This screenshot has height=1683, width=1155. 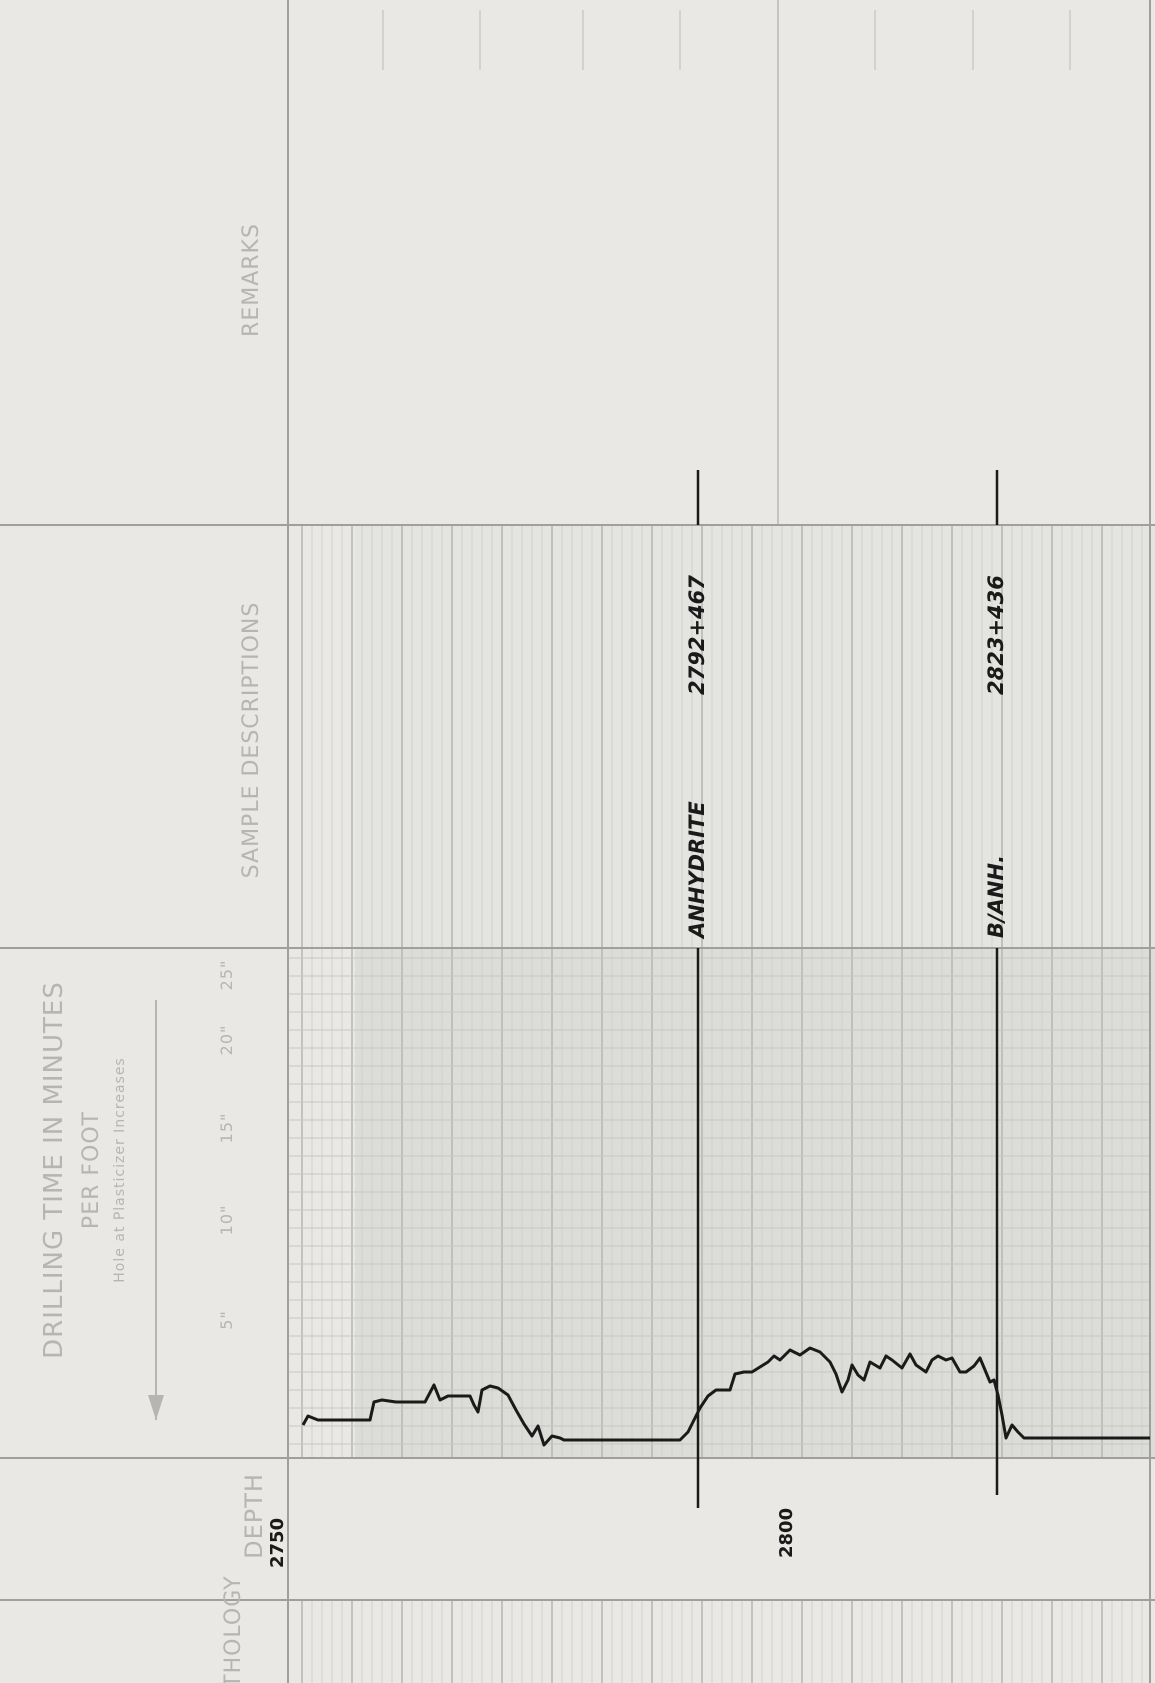 What do you see at coordinates (996, 635) in the screenshot?
I see `formation-value-banh: 2823+436` at bounding box center [996, 635].